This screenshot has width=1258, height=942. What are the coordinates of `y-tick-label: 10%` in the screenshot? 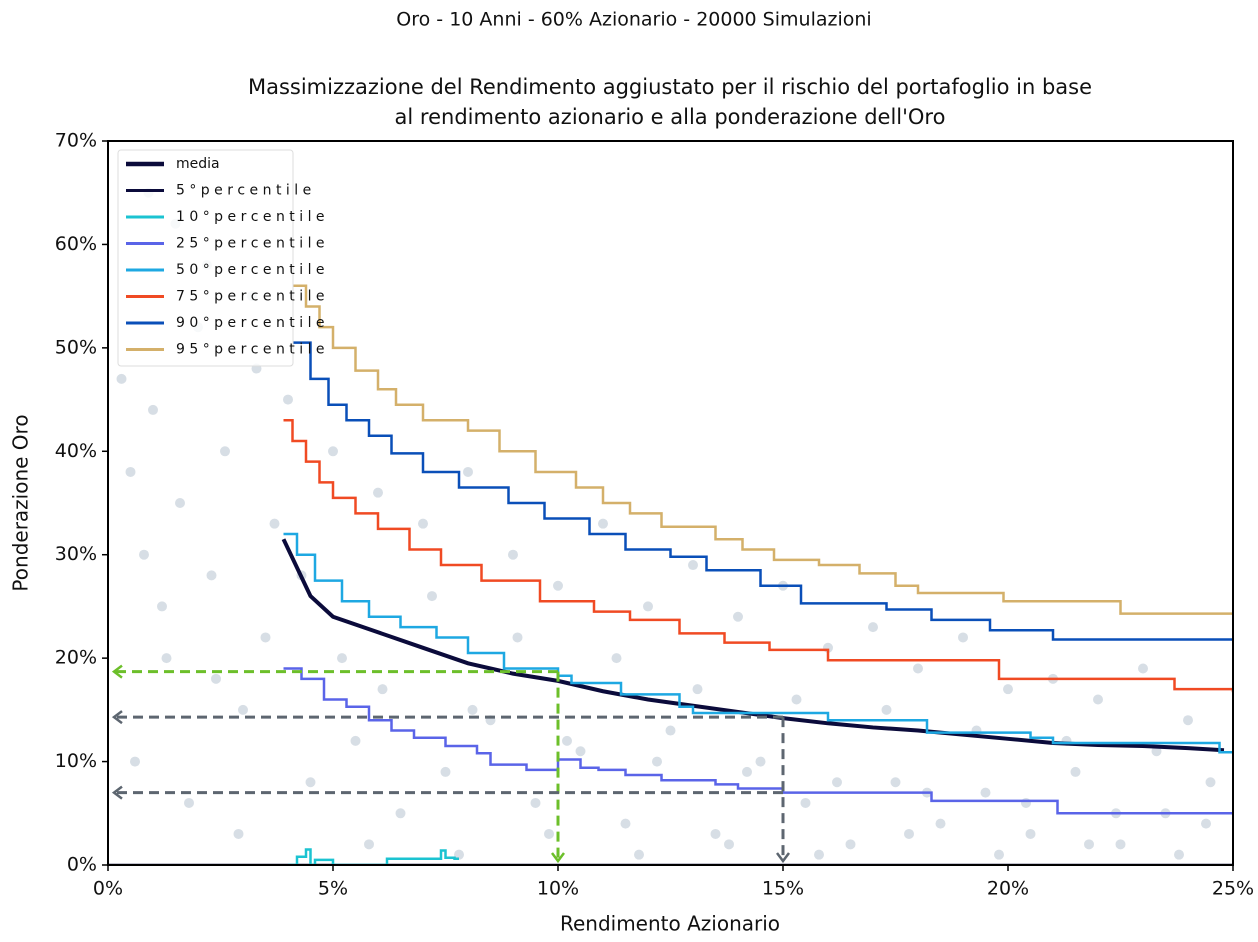 It's located at (76, 761).